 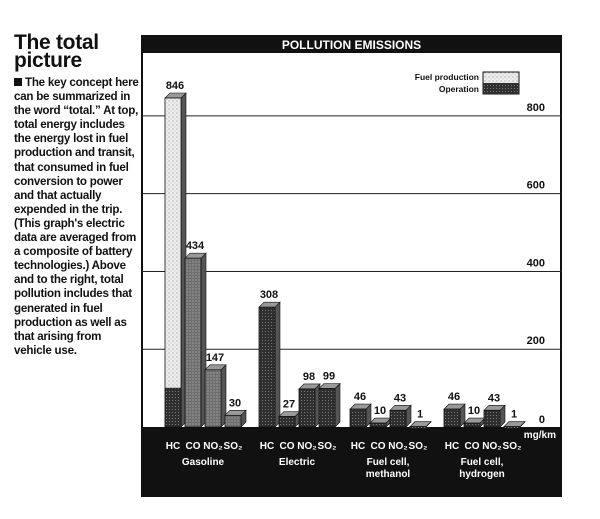 I want to click on unit-label: mg/km, so click(x=540, y=435).